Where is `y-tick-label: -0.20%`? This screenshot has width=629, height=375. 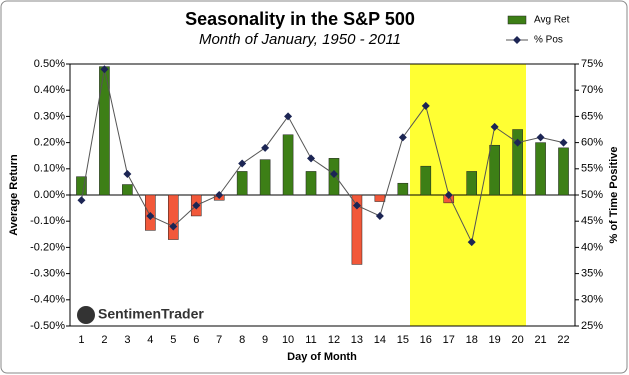
y-tick-label: -0.20% is located at coordinates (47, 247).